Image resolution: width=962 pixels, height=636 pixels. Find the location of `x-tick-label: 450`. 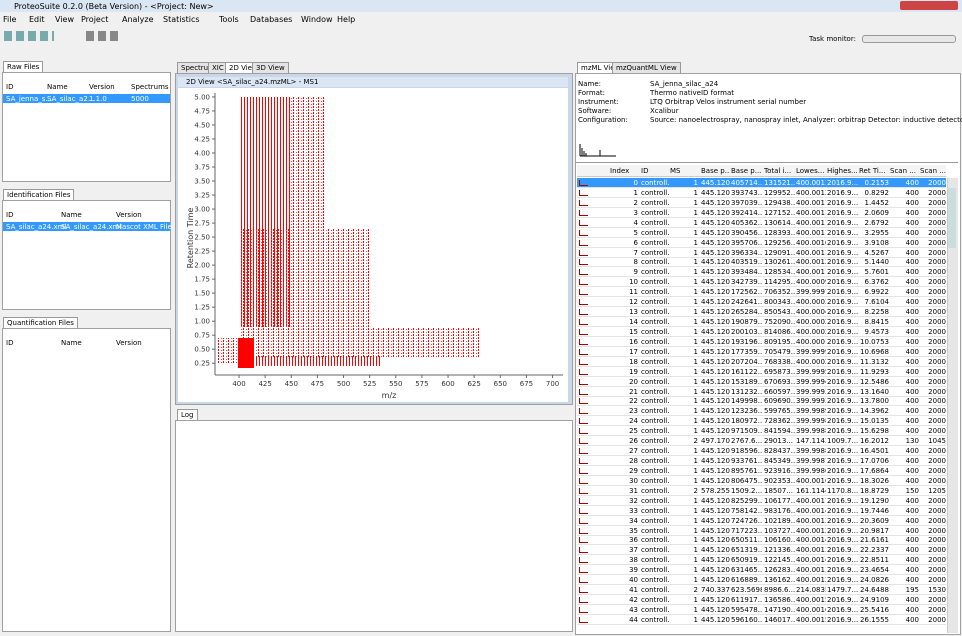

x-tick-label: 450 is located at coordinates (291, 384).